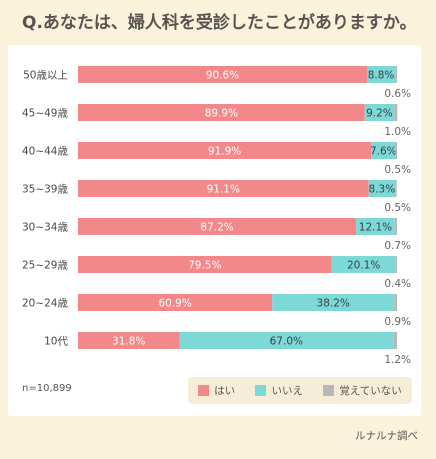 The width and height of the screenshot is (436, 459). Describe the element at coordinates (45, 228) in the screenshot. I see `category-label: 30~34歳` at that location.